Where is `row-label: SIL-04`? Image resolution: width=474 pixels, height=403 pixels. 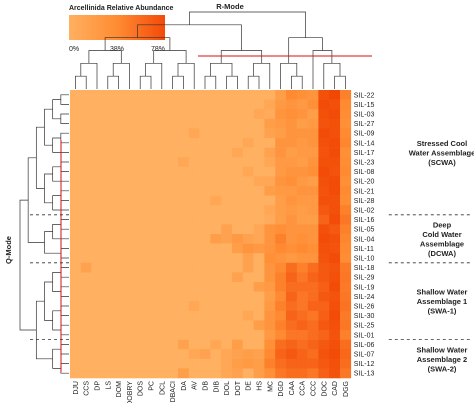
row-label: SIL-04 is located at coordinates (364, 239).